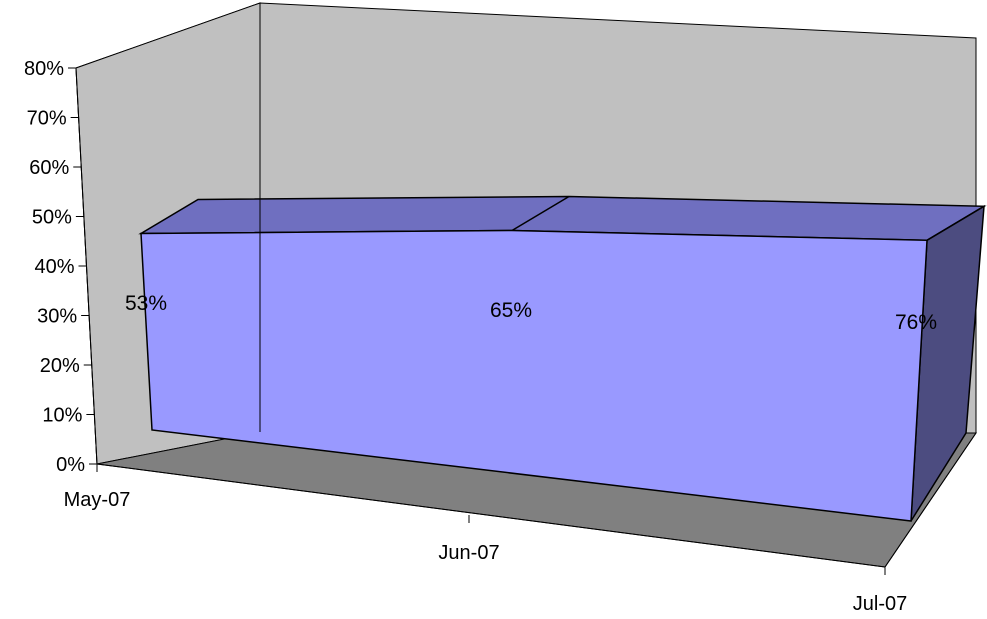 The height and width of the screenshot is (619, 987). I want to click on y-tick-label: 80%, so click(44, 69).